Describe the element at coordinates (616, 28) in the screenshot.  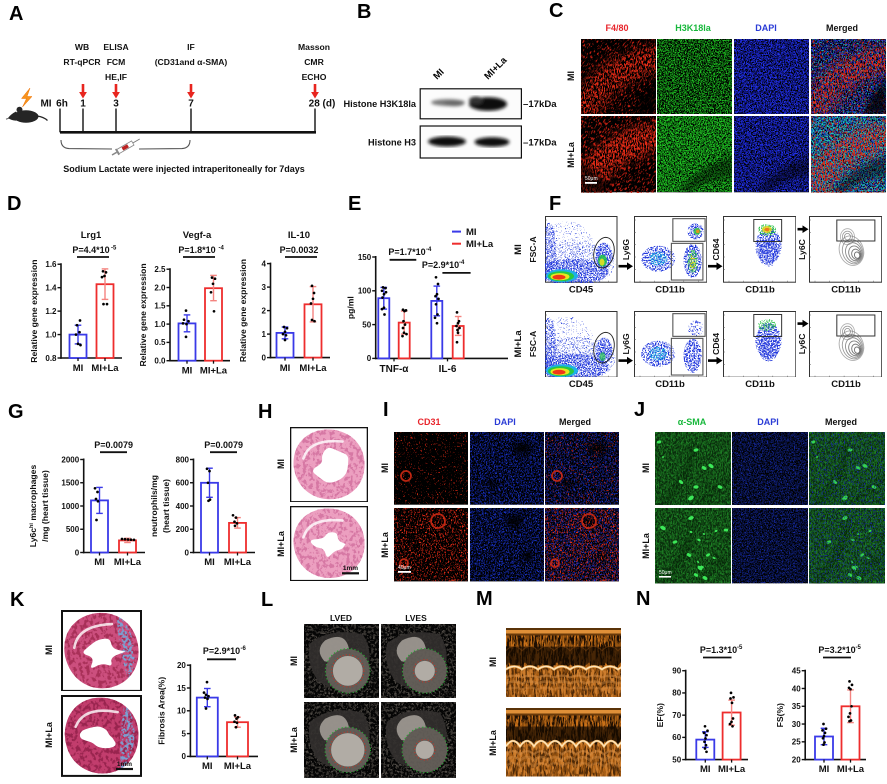
I see `svg-text: F4/80` at that location.